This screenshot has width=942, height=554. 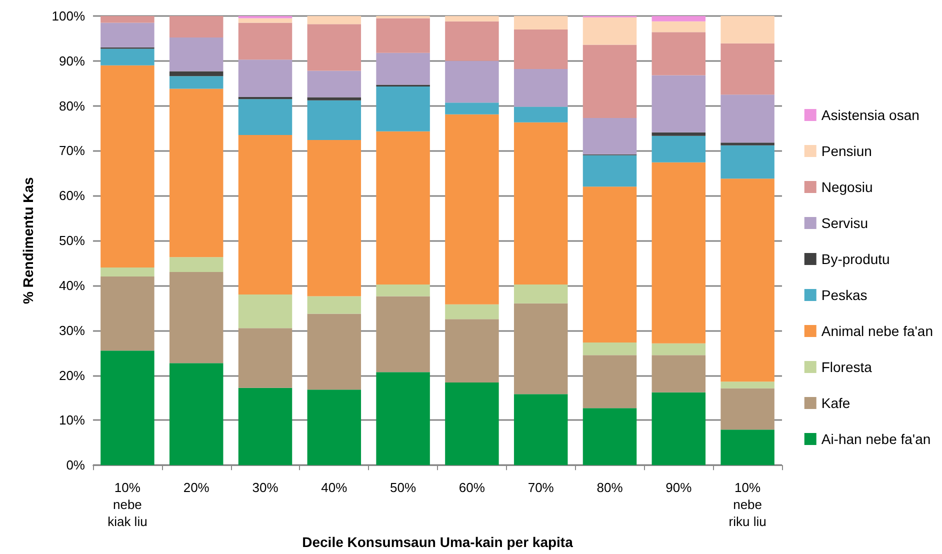 What do you see at coordinates (196, 488) in the screenshot?
I see `x-tick-label: 20%` at bounding box center [196, 488].